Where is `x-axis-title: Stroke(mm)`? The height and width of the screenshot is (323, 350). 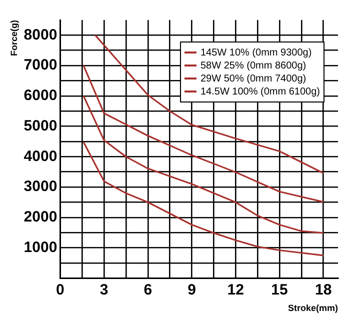
x-axis-title: Stroke(mm) is located at coordinates (313, 308).